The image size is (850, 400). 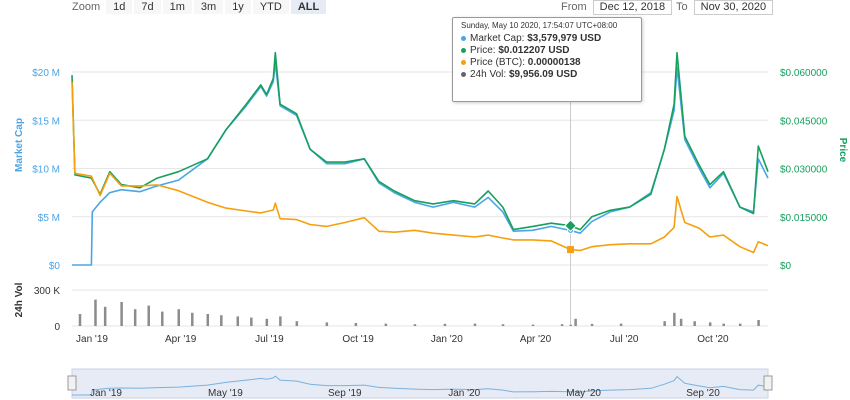 I want to click on volume-tick-label: 300 K, so click(x=47, y=291).